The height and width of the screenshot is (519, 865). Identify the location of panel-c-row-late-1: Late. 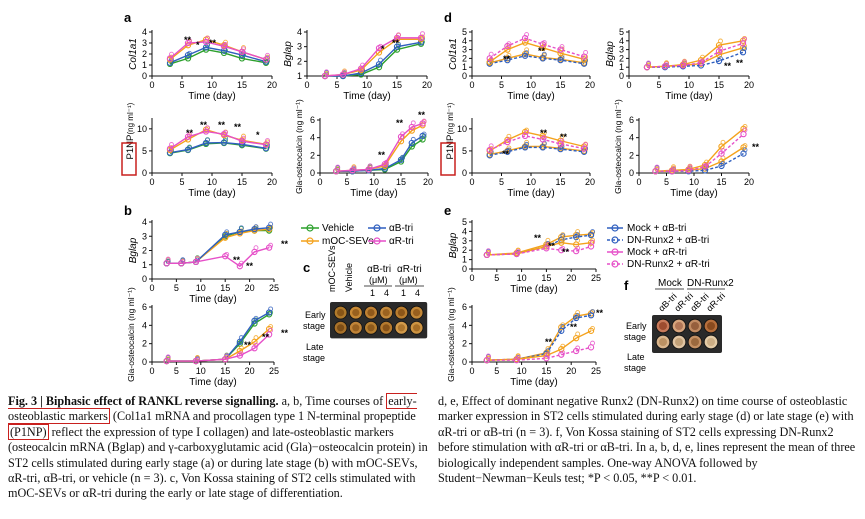
(315, 347).